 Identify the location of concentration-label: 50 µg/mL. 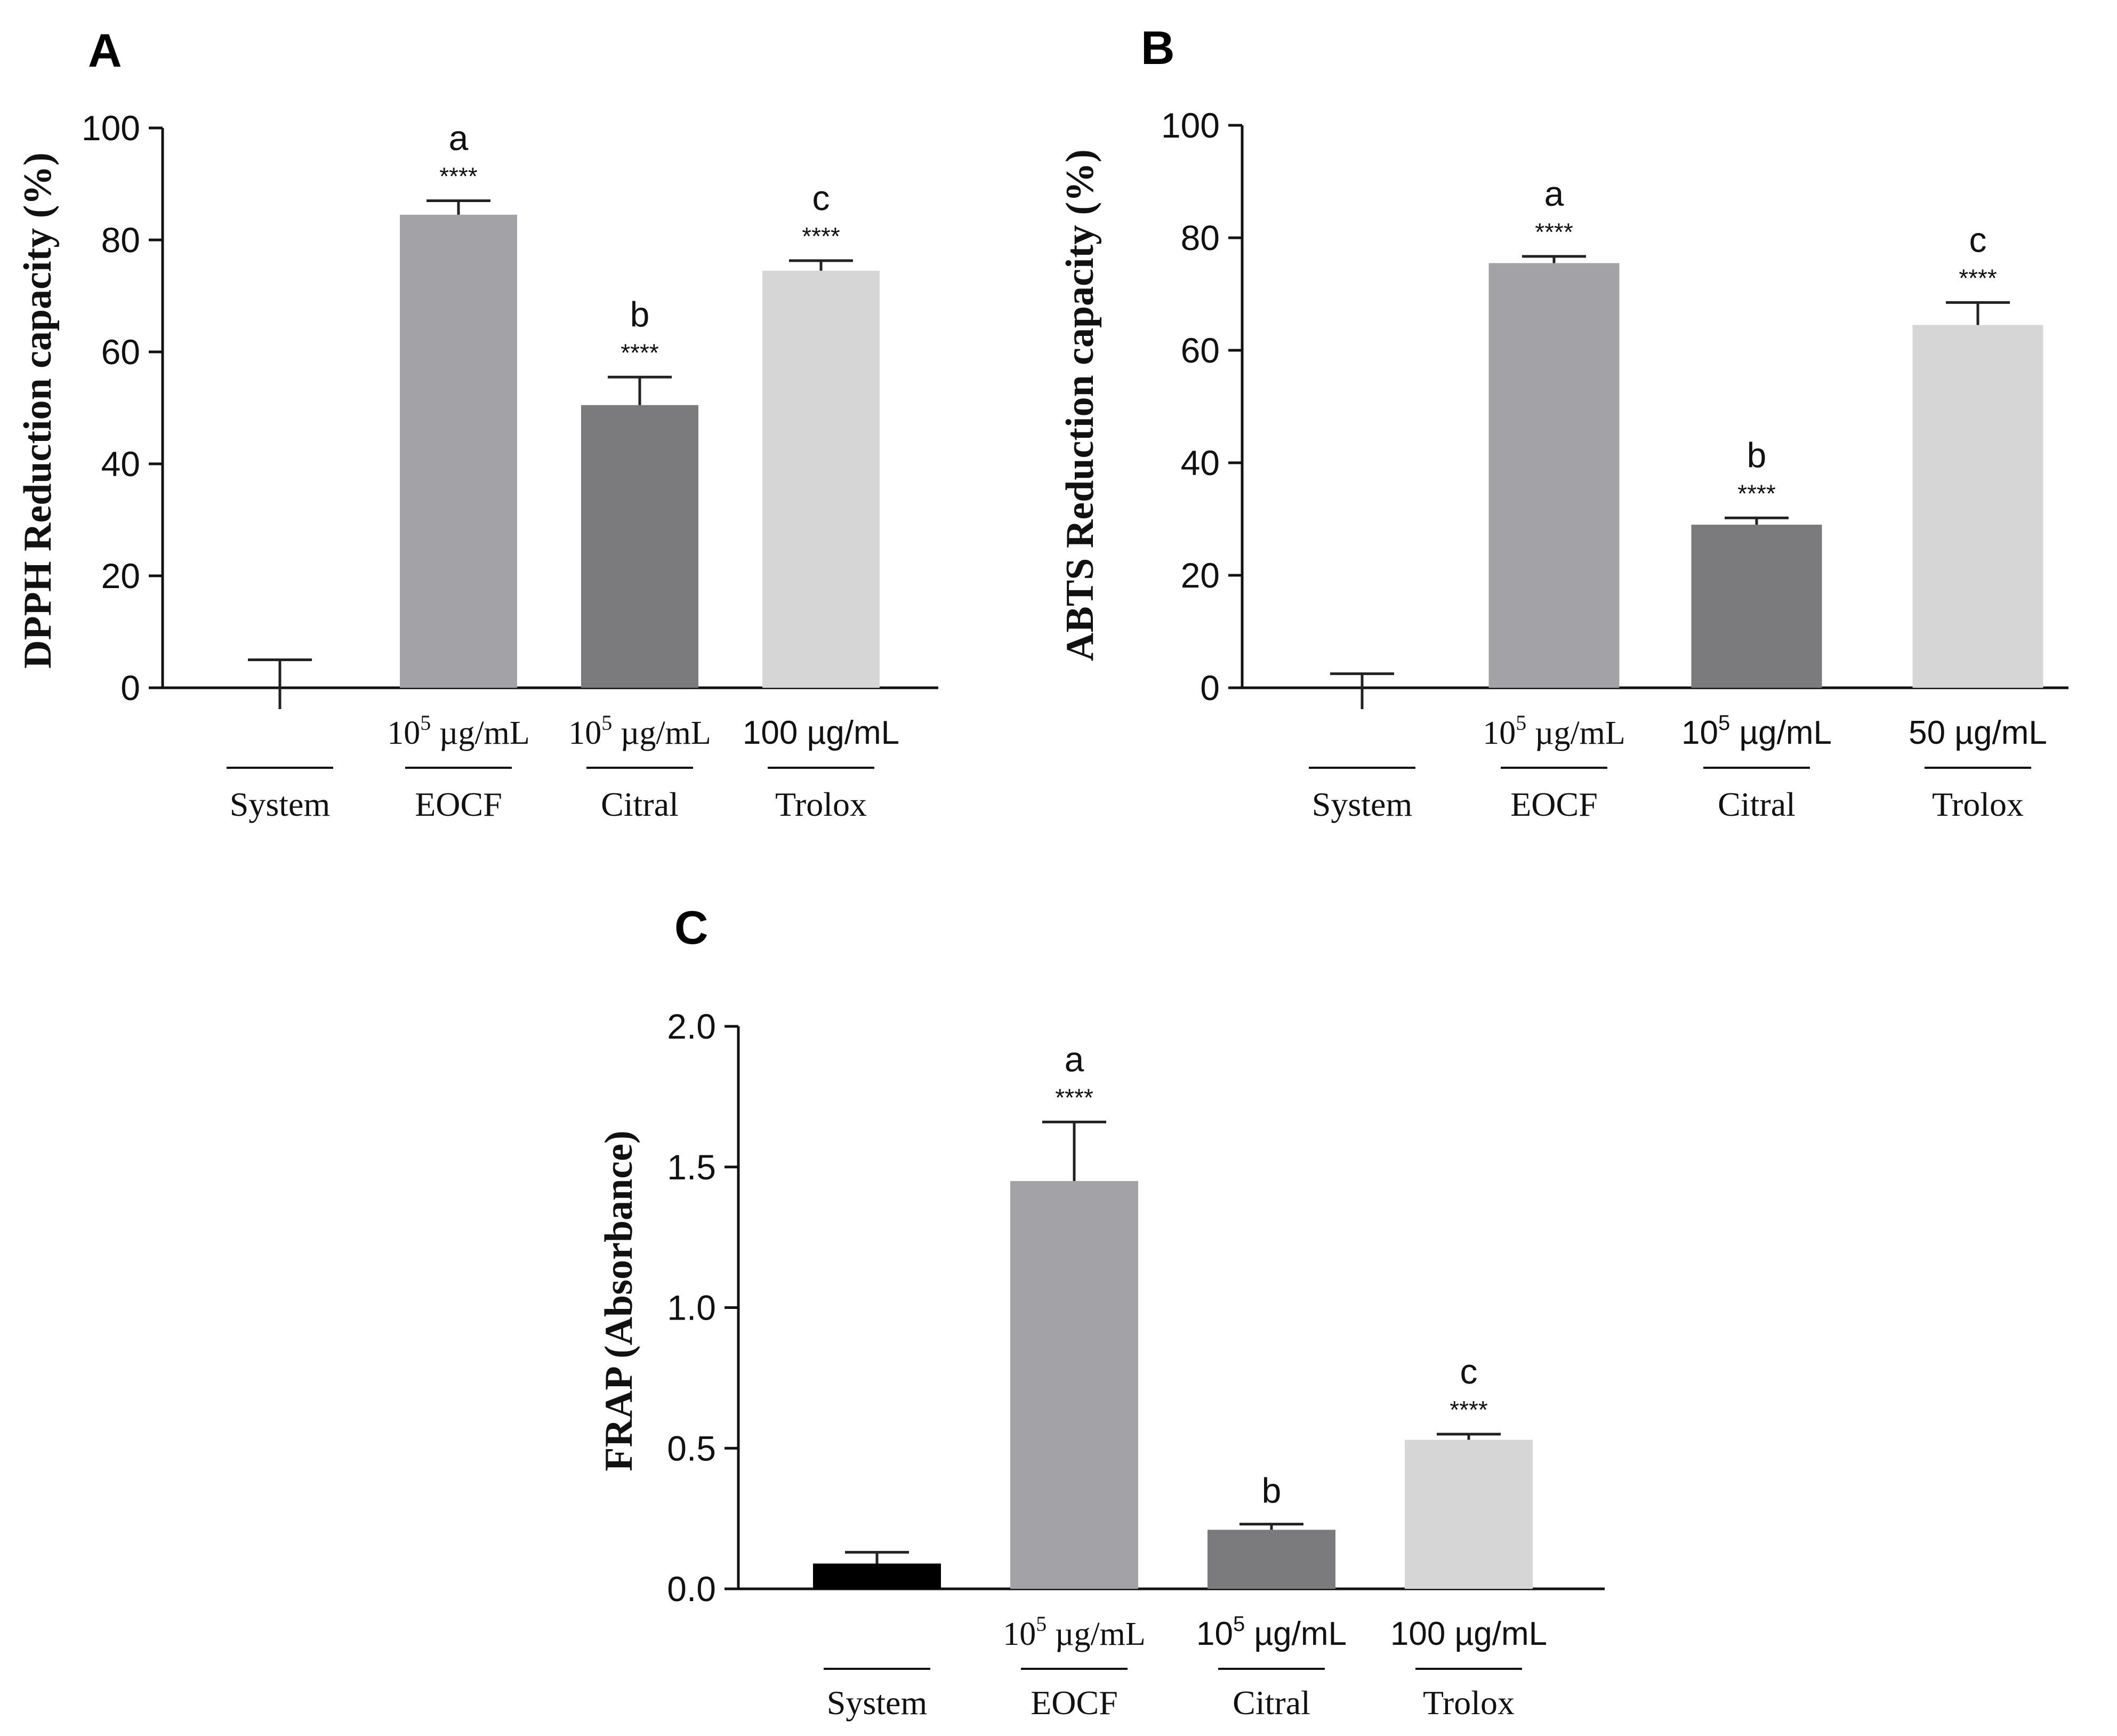
(1978, 732).